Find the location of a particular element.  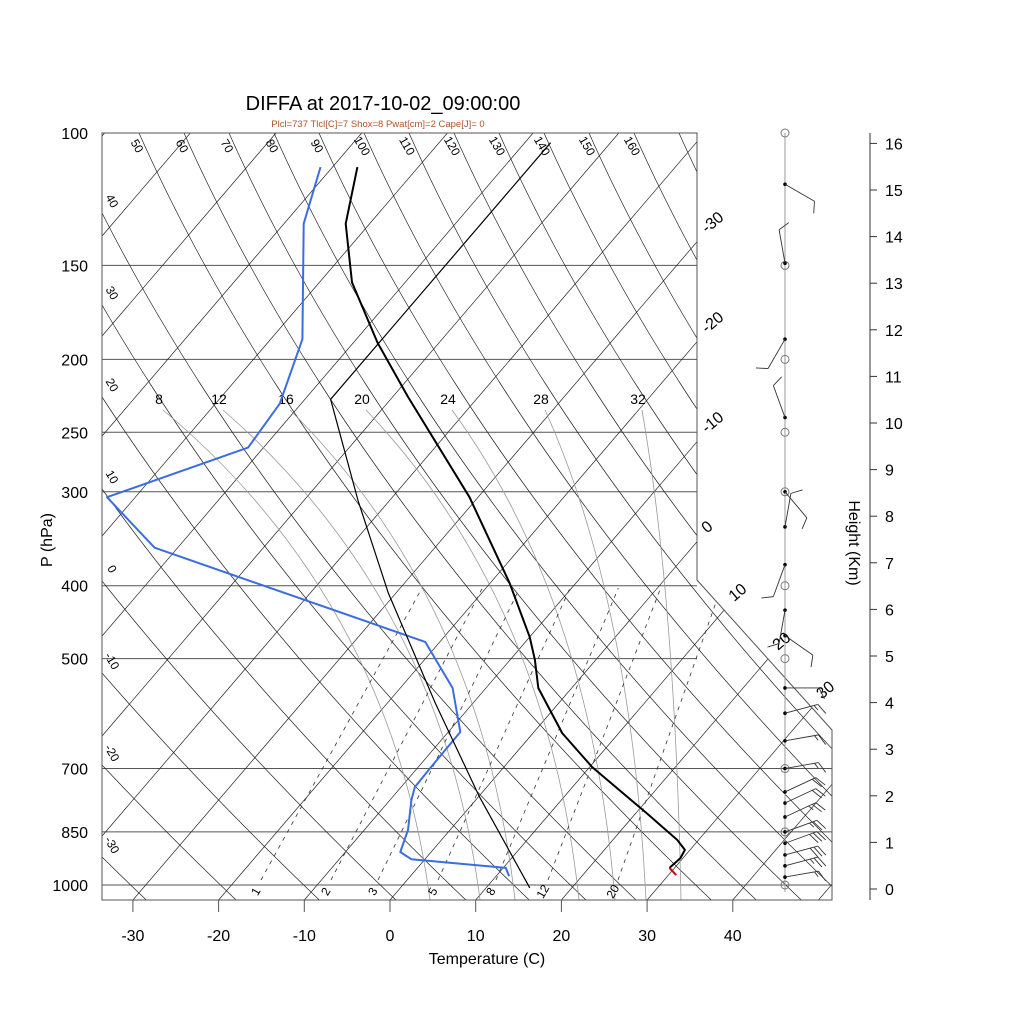

mixing-ratio-label: 20 is located at coordinates (612, 891).